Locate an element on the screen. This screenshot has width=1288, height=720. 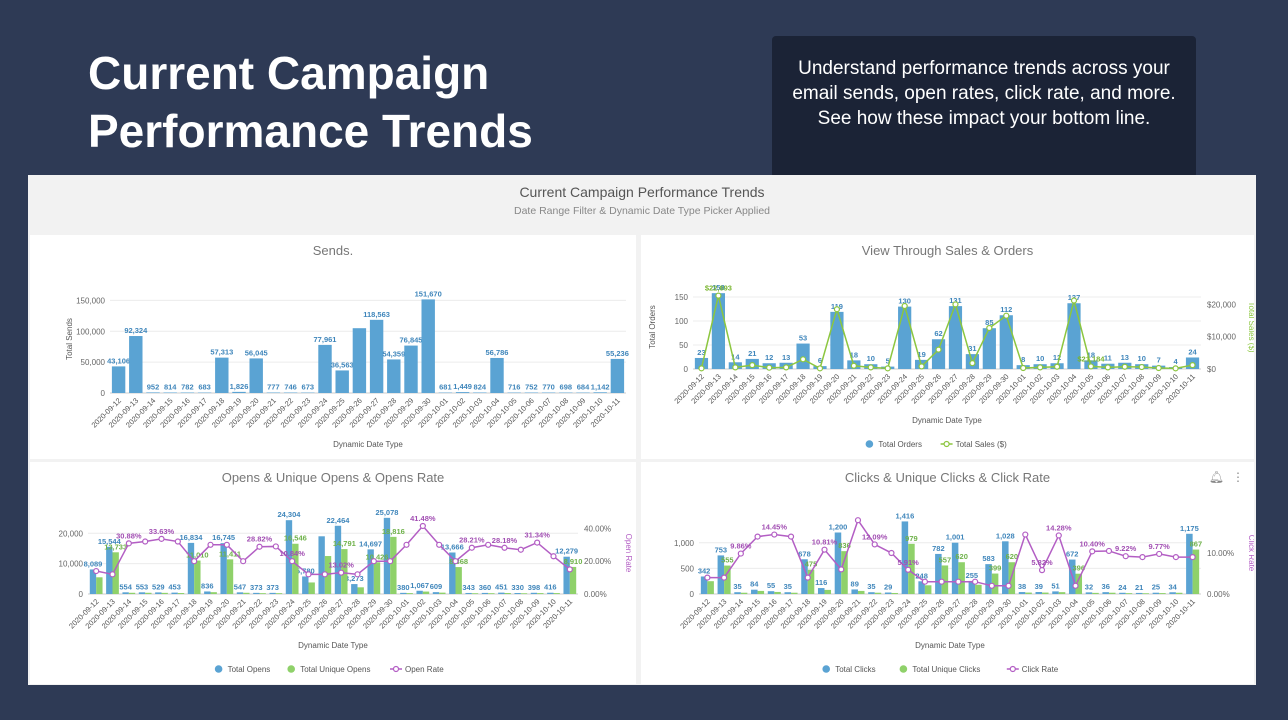
line-data-label: 5.82% is located at coordinates (1042, 562).